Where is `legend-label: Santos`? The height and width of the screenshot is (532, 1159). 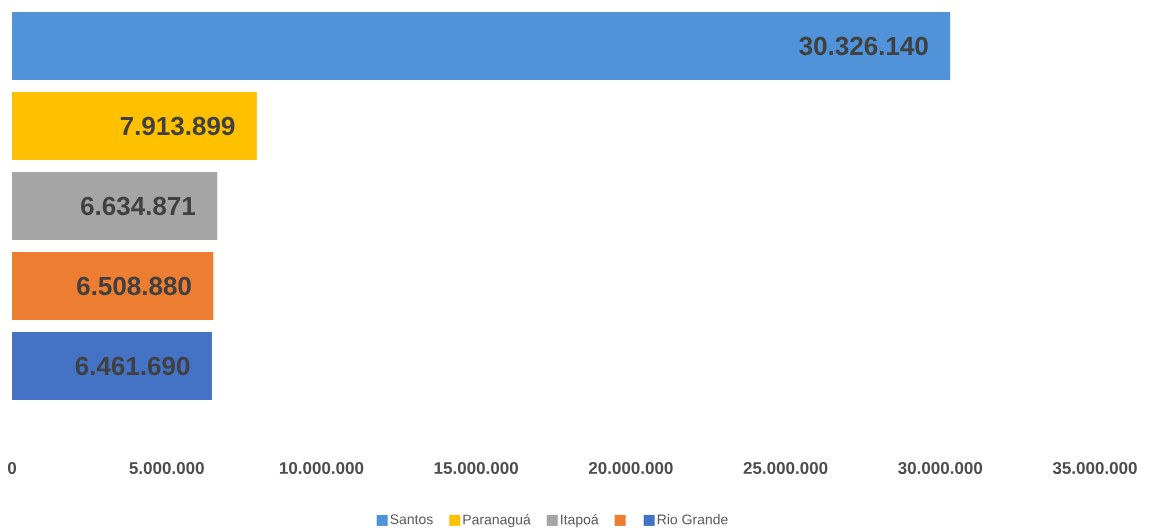
legend-label: Santos is located at coordinates (411, 519).